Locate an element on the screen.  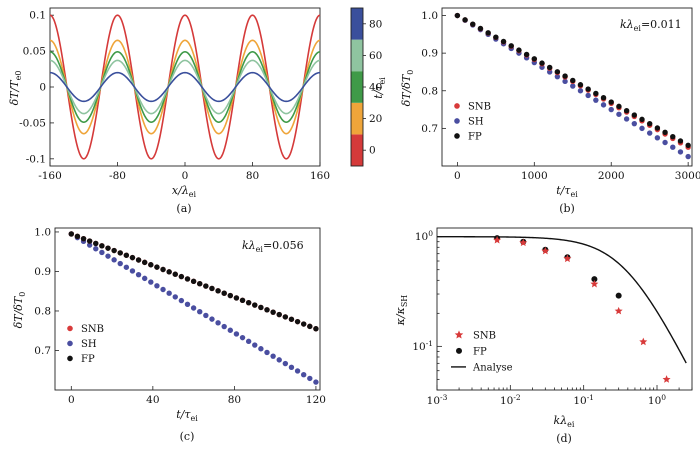
panel-d-point-fp is located at coordinates (594, 279).